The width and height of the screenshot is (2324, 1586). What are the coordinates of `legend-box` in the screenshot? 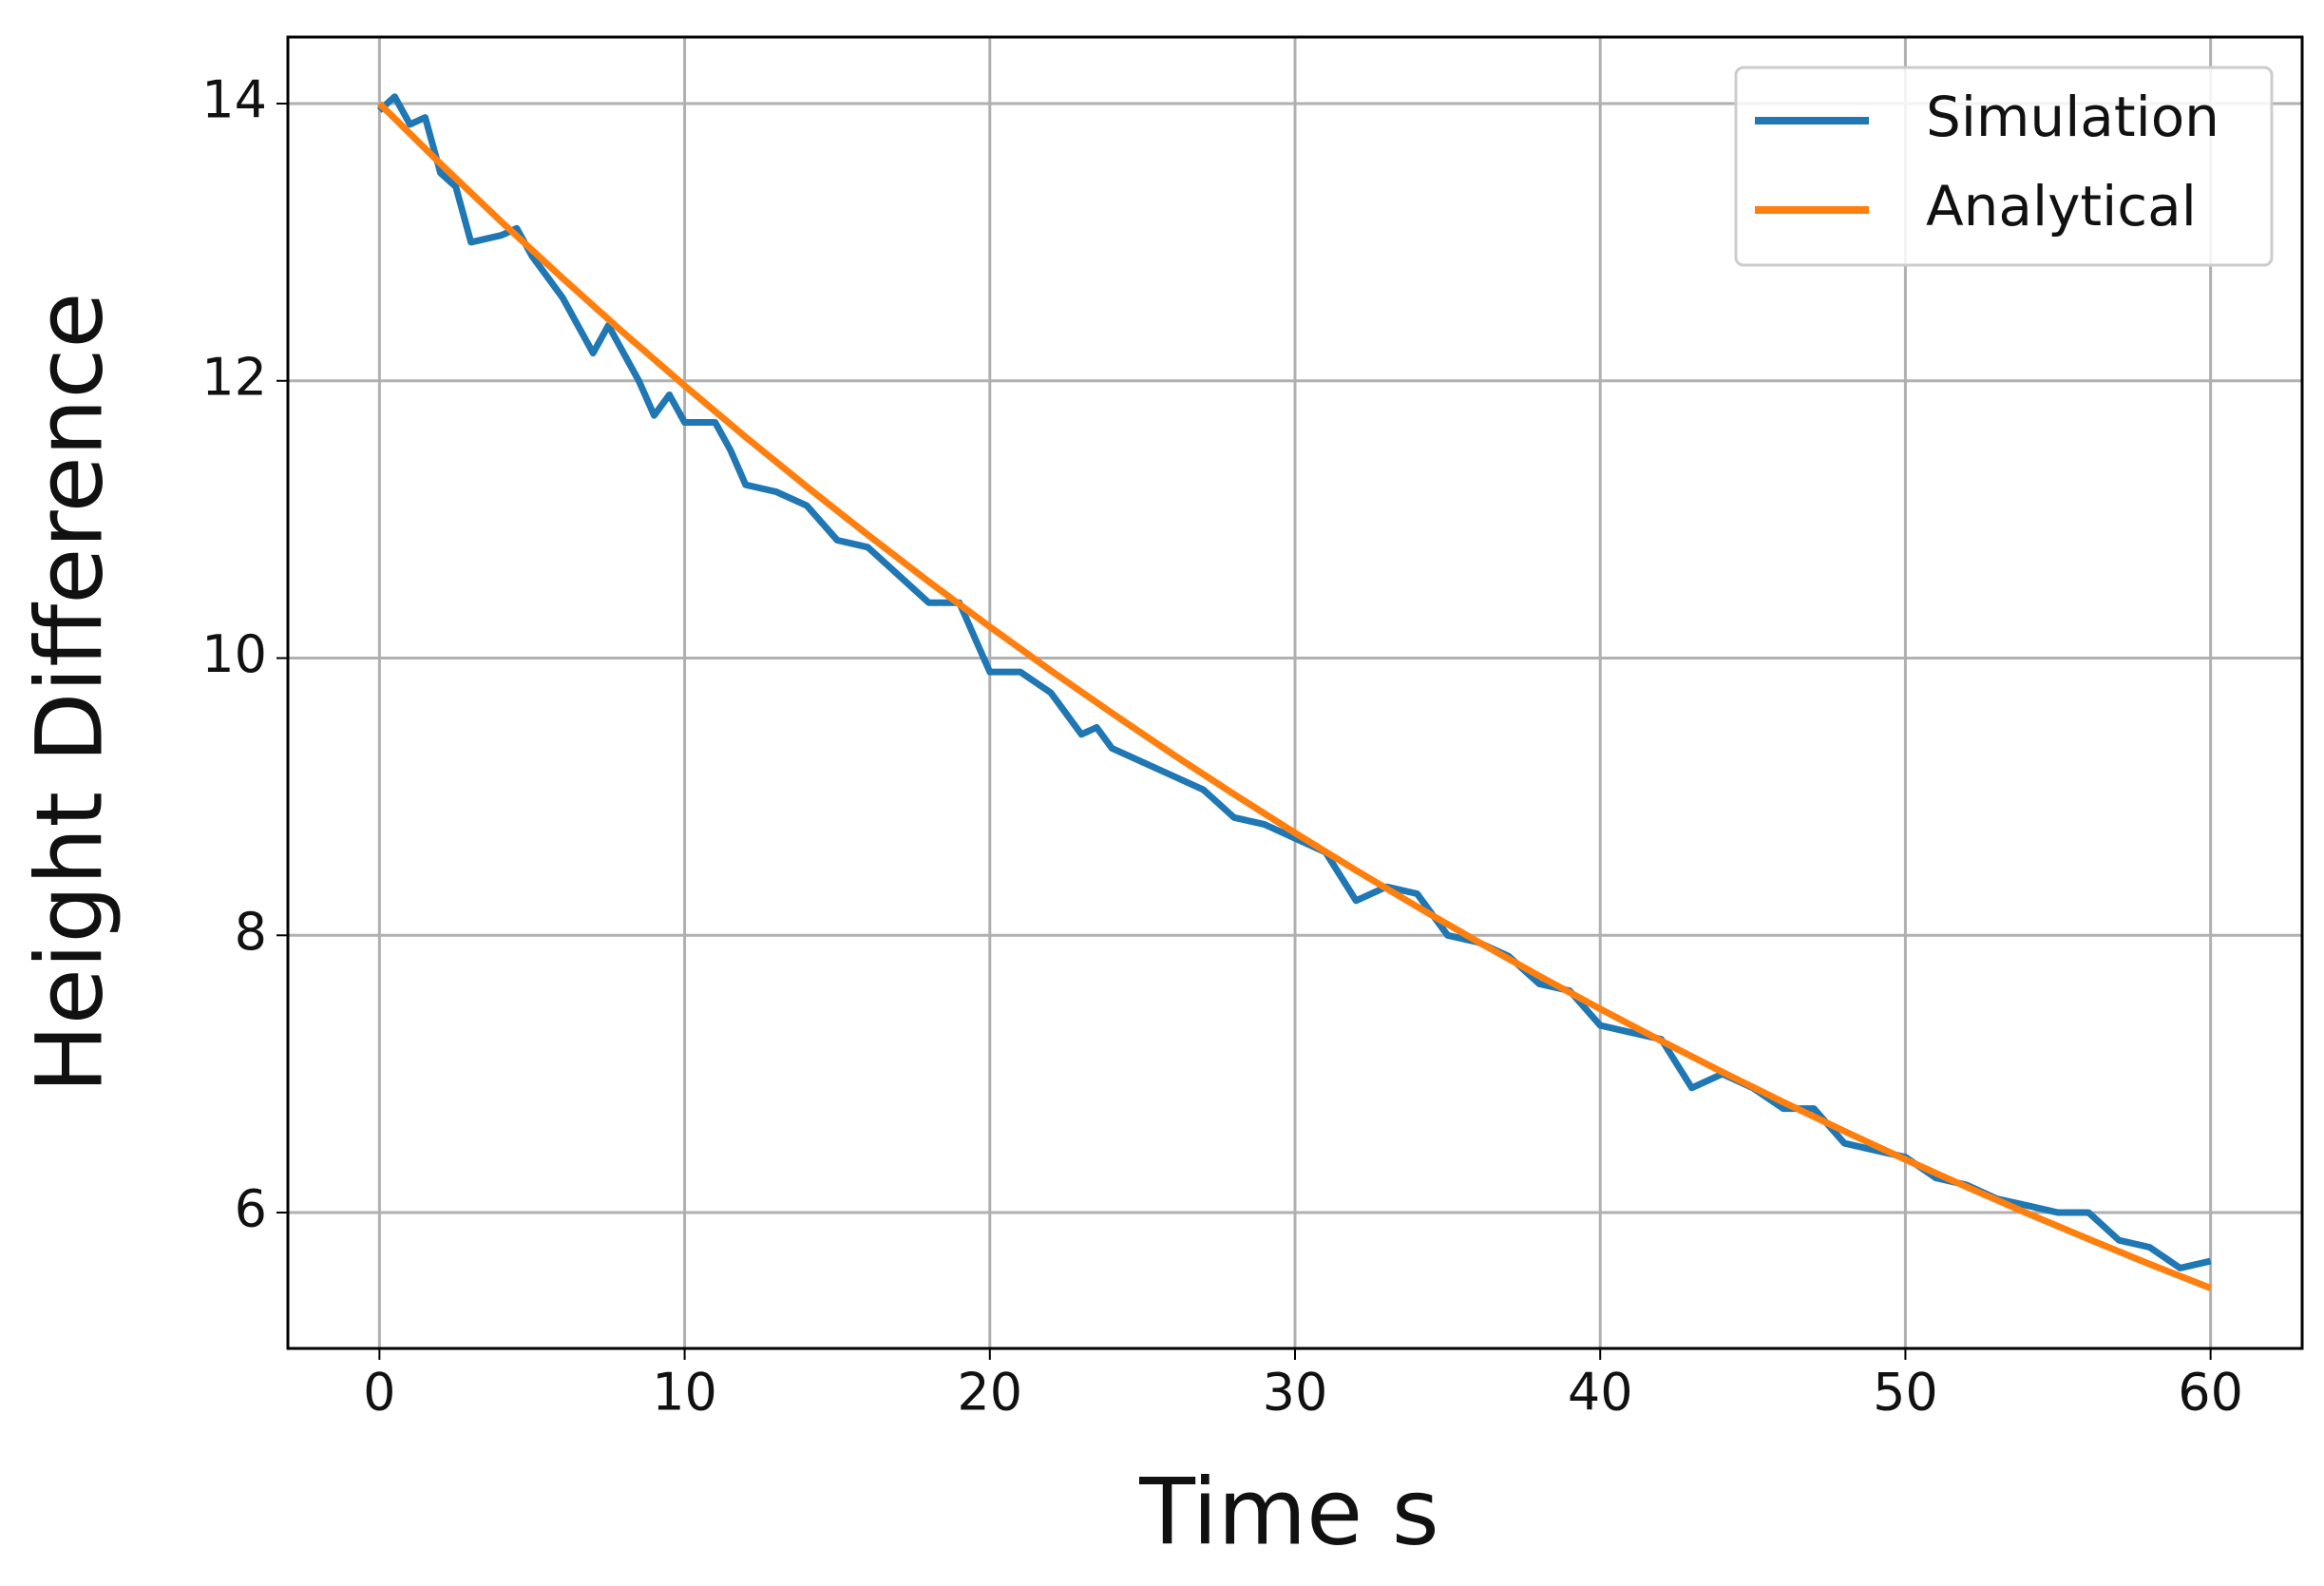 It's located at (2004, 167).